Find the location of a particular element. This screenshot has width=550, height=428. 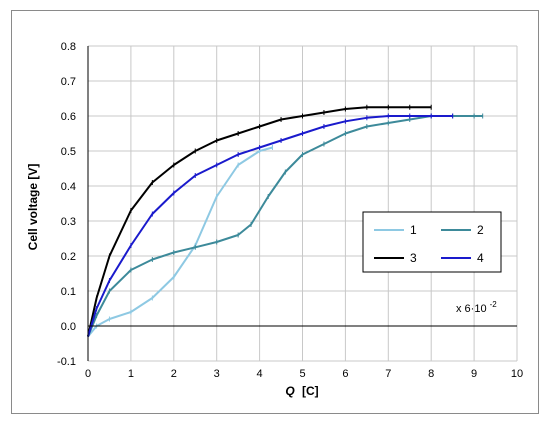

x-scale-base: x 6·10 is located at coordinates (471, 309).